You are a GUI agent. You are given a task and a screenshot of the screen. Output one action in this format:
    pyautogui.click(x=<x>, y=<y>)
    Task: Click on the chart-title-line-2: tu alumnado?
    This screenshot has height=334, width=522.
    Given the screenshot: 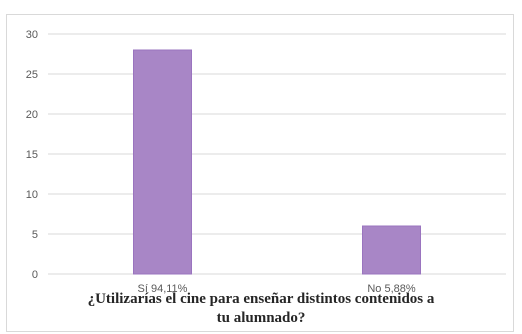 What is the action you would take?
    pyautogui.click(x=261, y=318)
    